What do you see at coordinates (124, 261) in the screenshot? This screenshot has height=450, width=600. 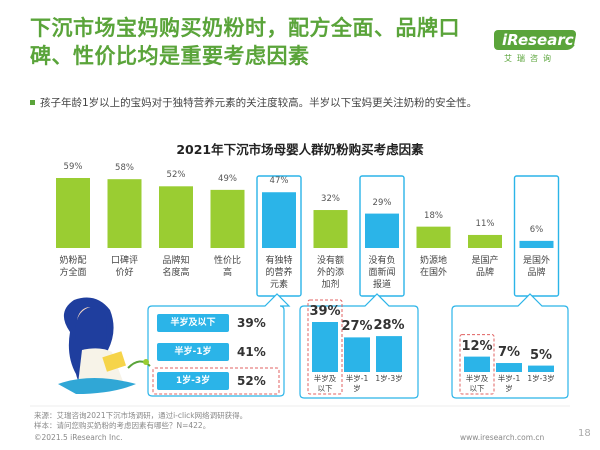 I see `bar-category-label: 口碑评` at bounding box center [124, 261].